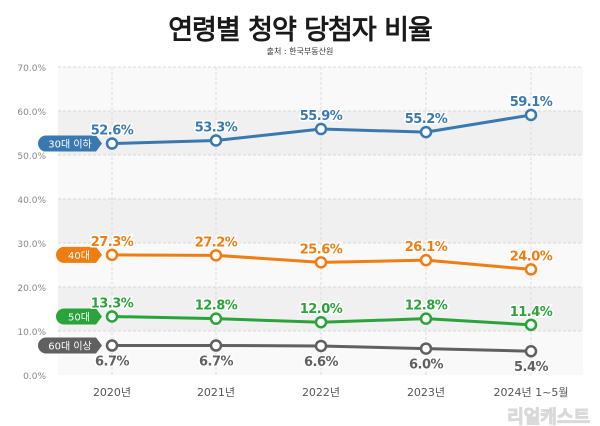 This screenshot has width=600, height=426. Describe the element at coordinates (31, 245) in the screenshot. I see `y-tick-label: 30.0%` at that location.